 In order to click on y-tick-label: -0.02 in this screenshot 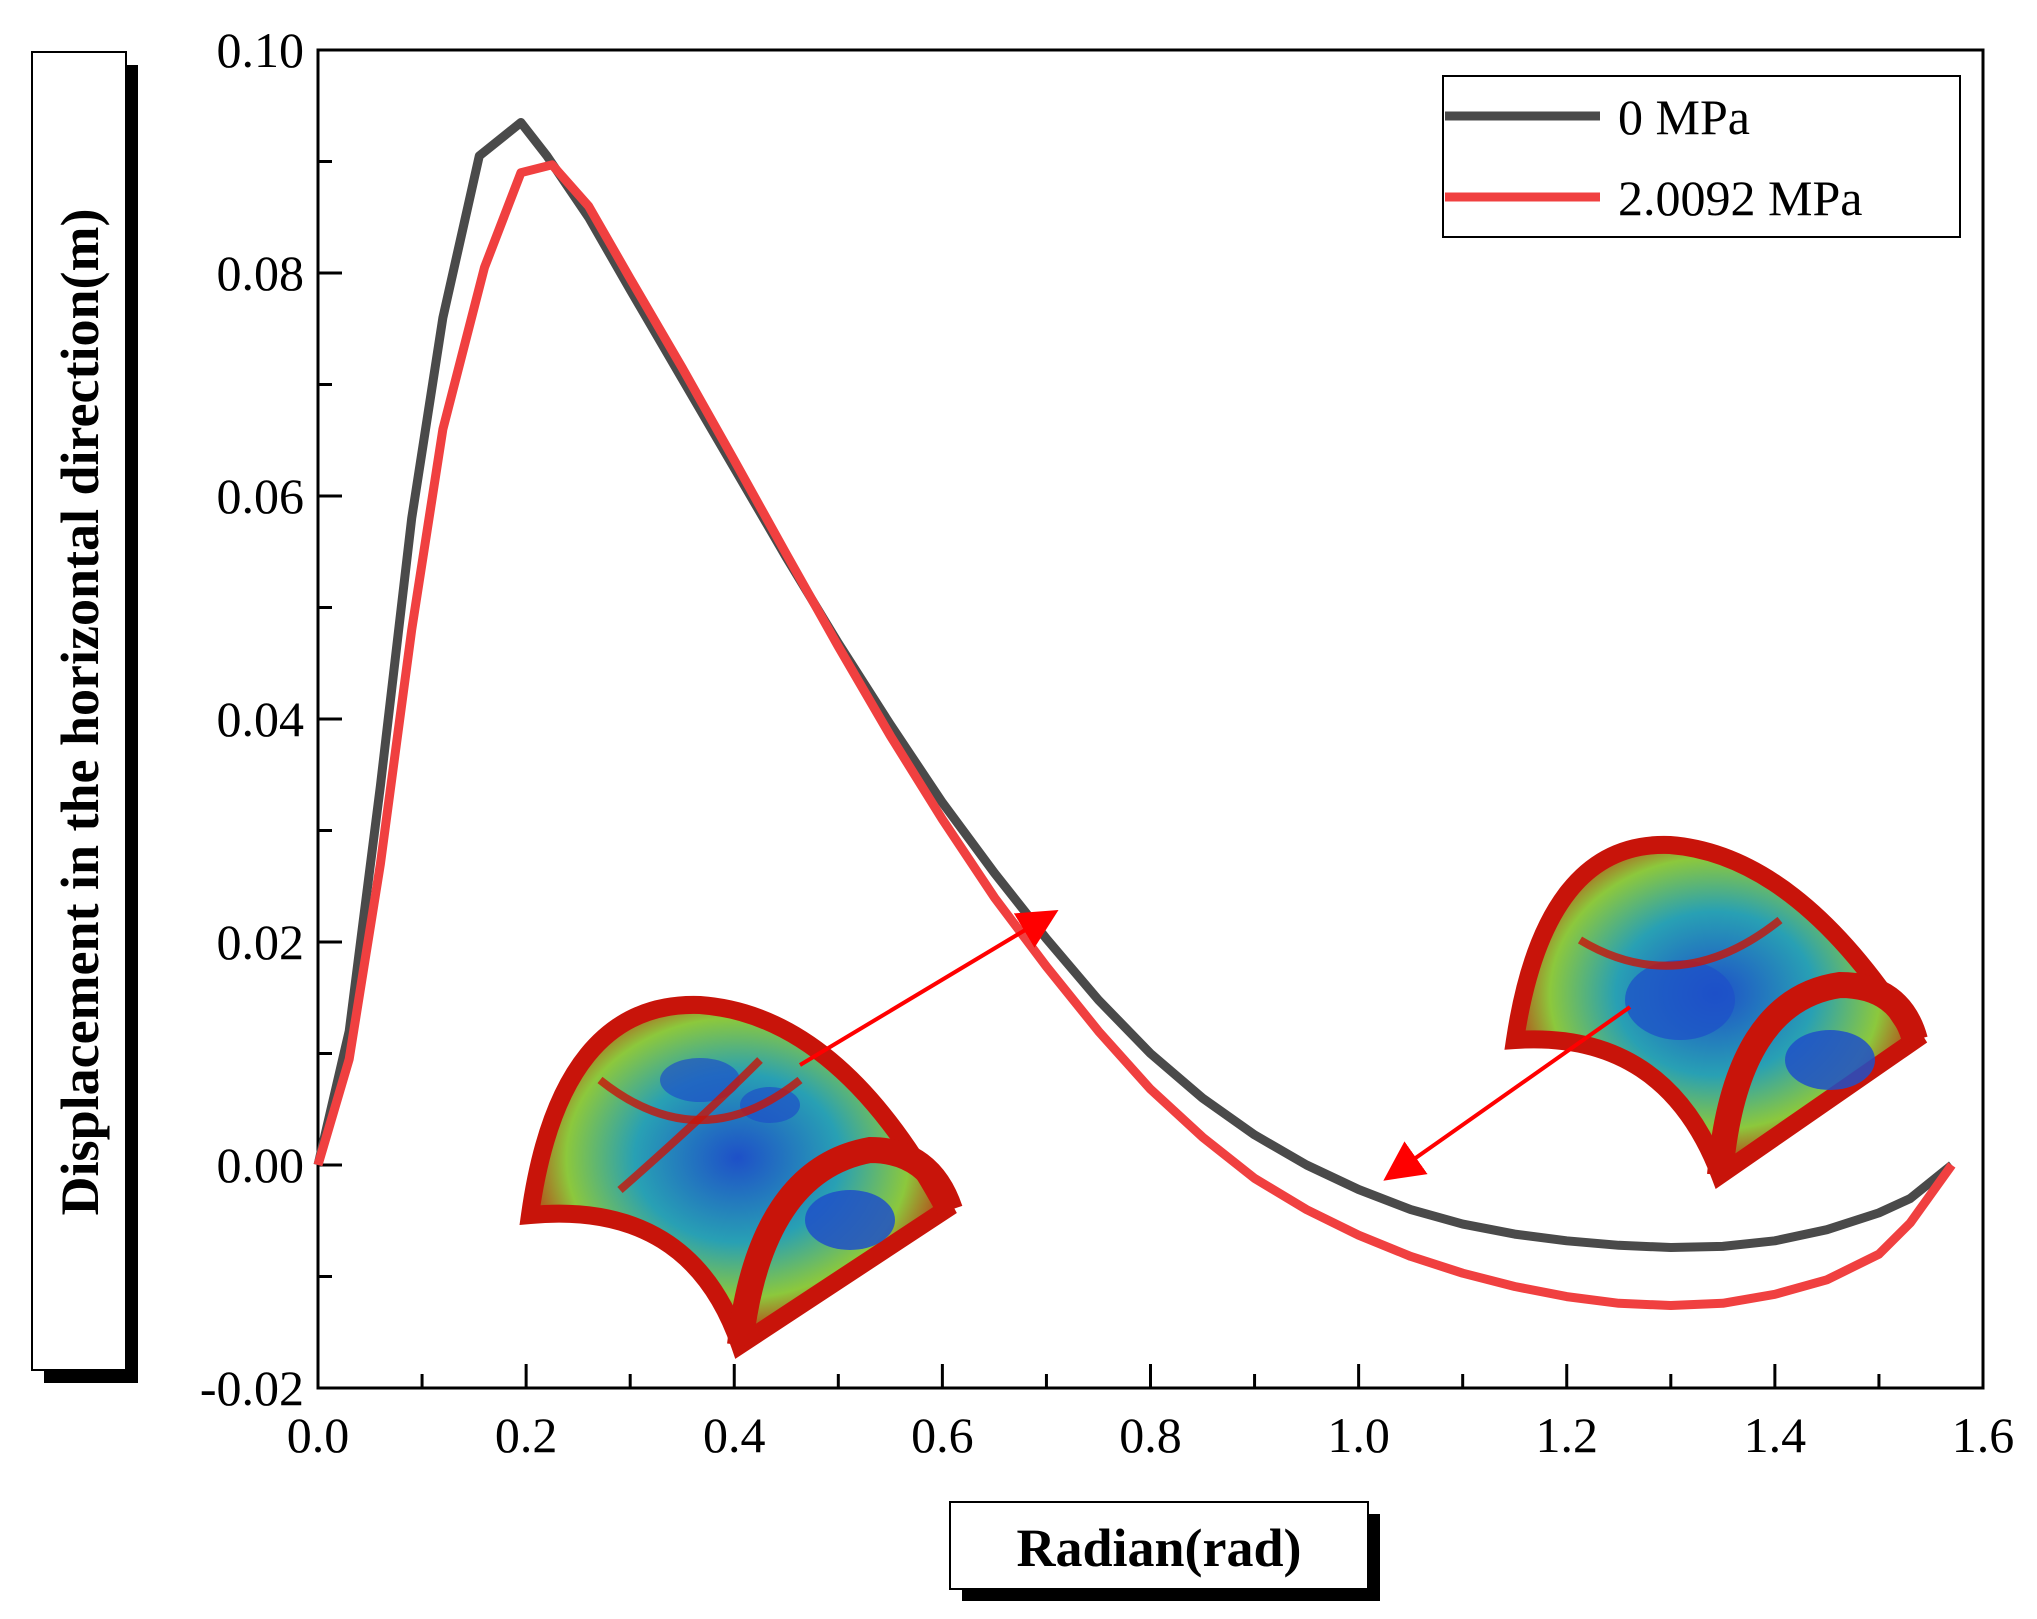, I will do `click(252, 1388)`.